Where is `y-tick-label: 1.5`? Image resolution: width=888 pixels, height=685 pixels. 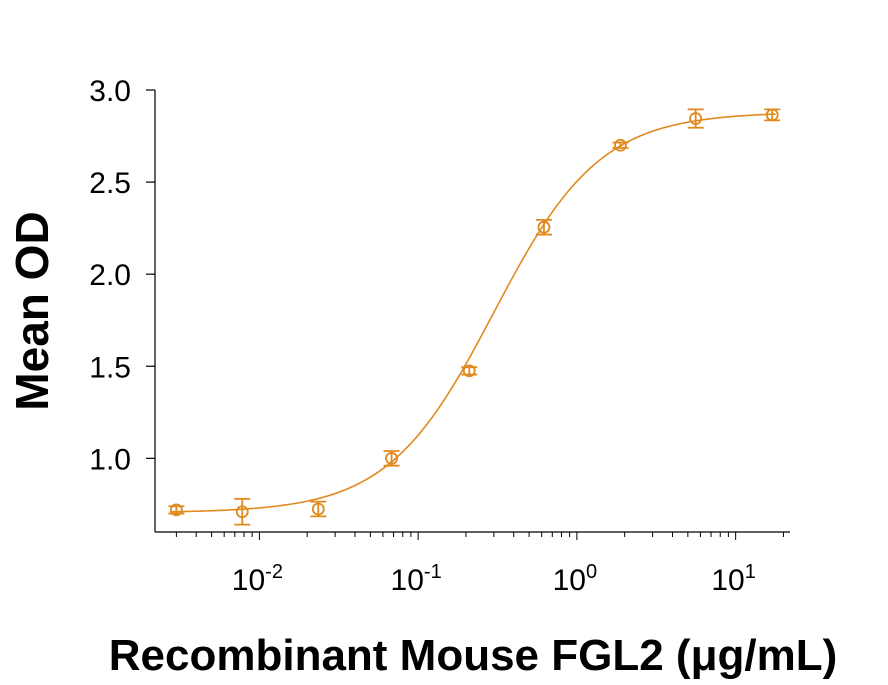 y-tick-label: 1.5 is located at coordinates (110, 367).